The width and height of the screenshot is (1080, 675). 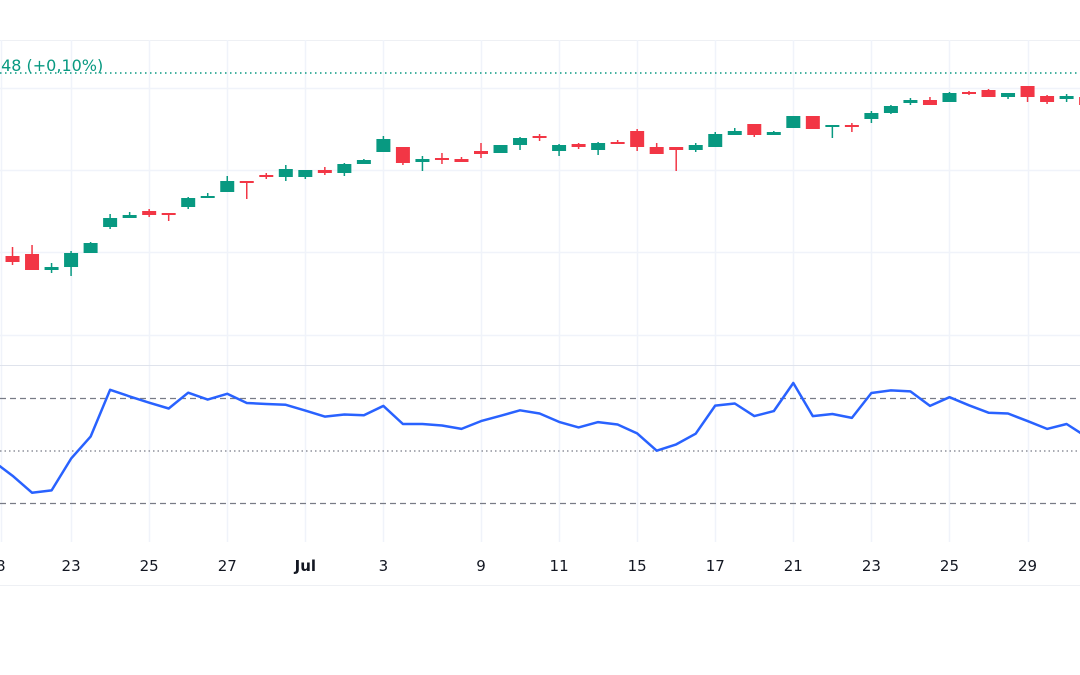 I want to click on time-axis-label: 23, so click(x=71, y=566).